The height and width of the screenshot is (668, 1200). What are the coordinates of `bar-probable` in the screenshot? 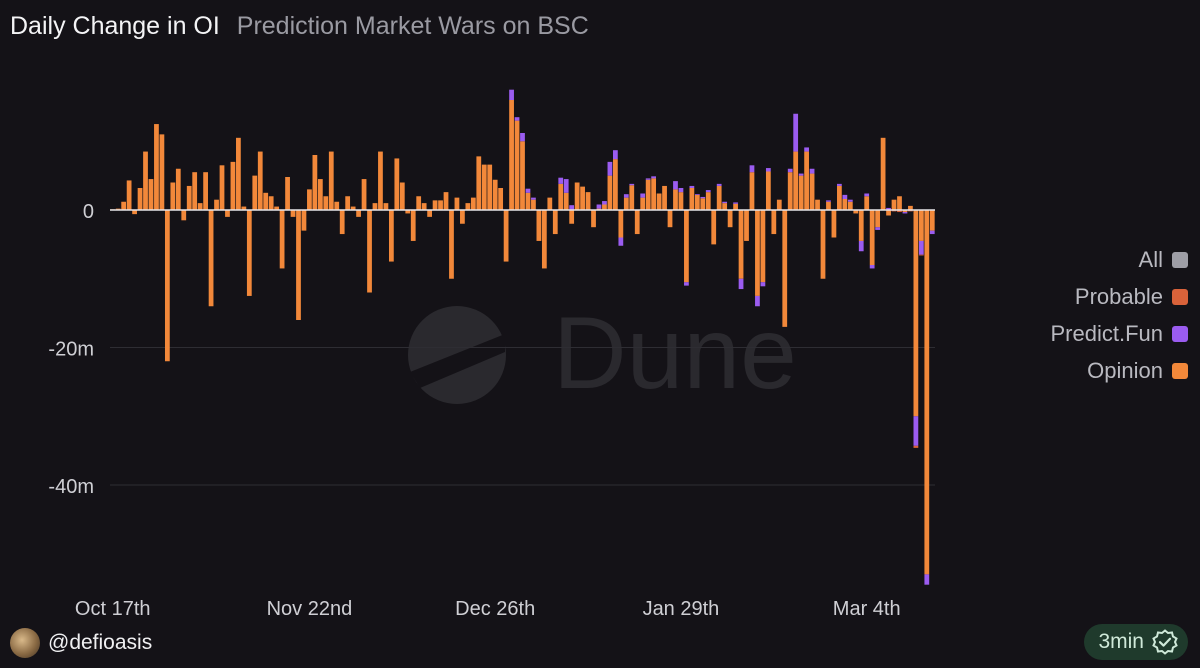 It's located at (921, 255).